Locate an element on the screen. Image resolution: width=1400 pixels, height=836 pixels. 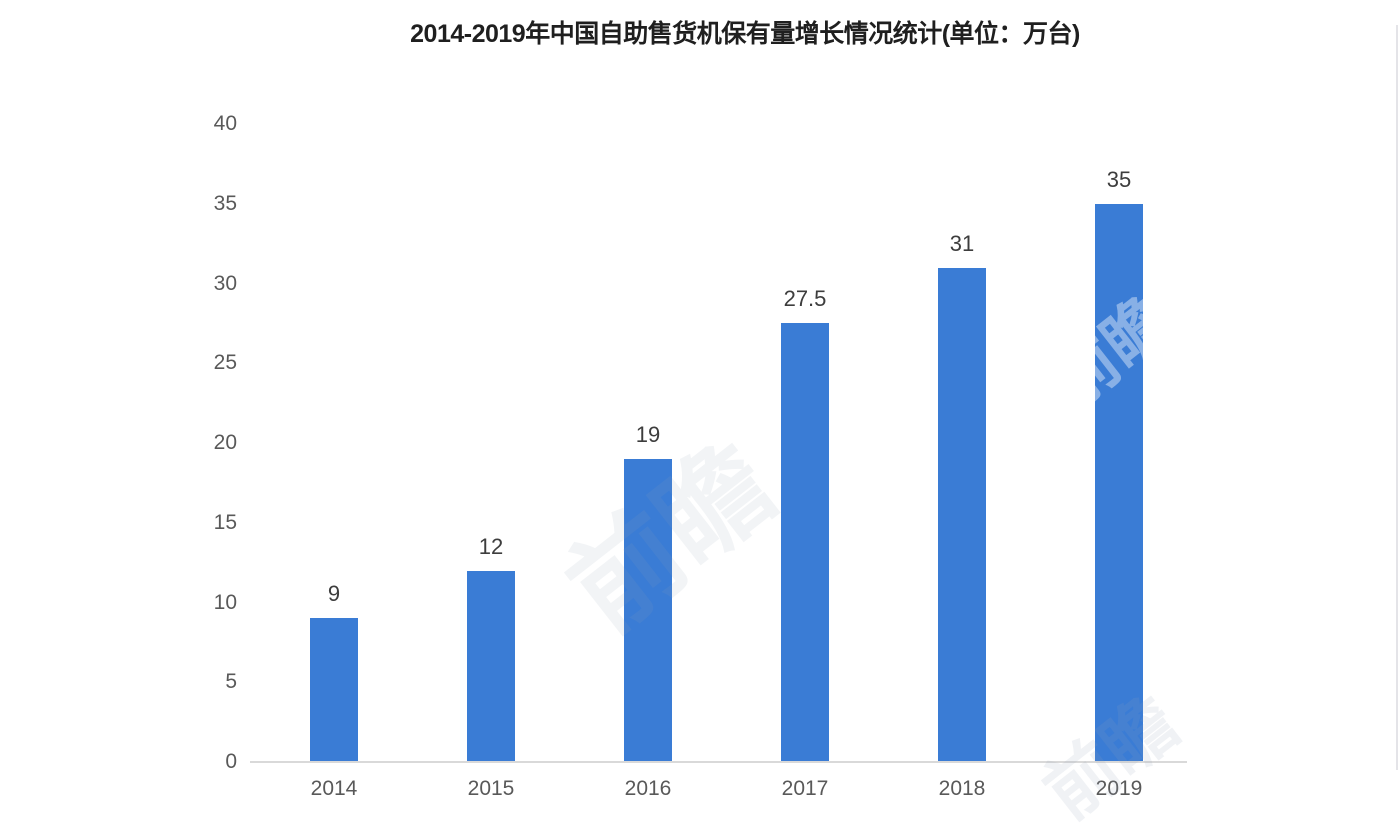
bar-2016 is located at coordinates (648, 610).